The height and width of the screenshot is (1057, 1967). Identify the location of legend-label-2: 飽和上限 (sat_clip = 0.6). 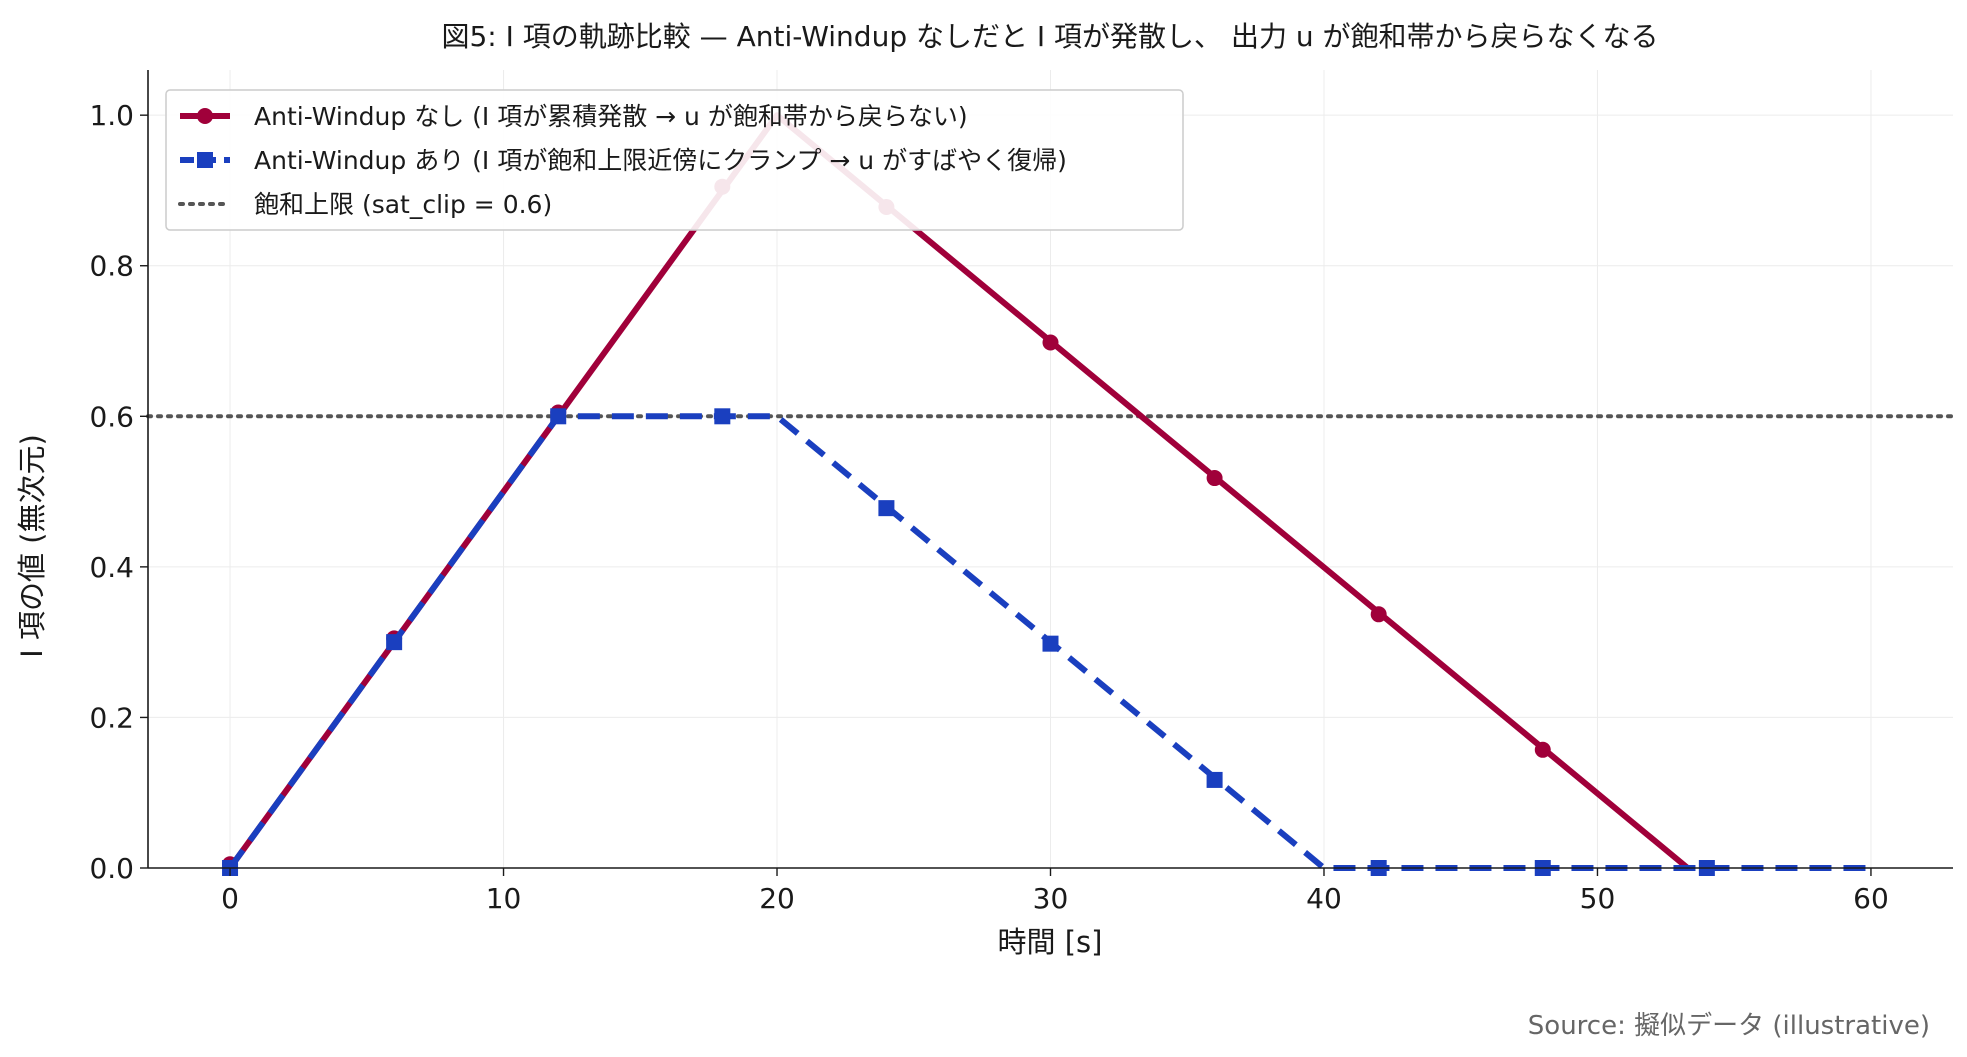
(403, 204).